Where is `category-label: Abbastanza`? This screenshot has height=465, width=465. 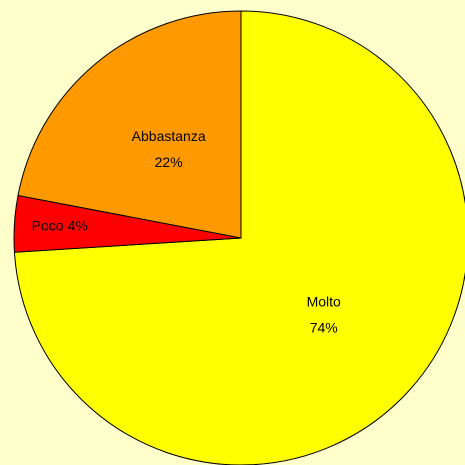
category-label: Abbastanza is located at coordinates (169, 136).